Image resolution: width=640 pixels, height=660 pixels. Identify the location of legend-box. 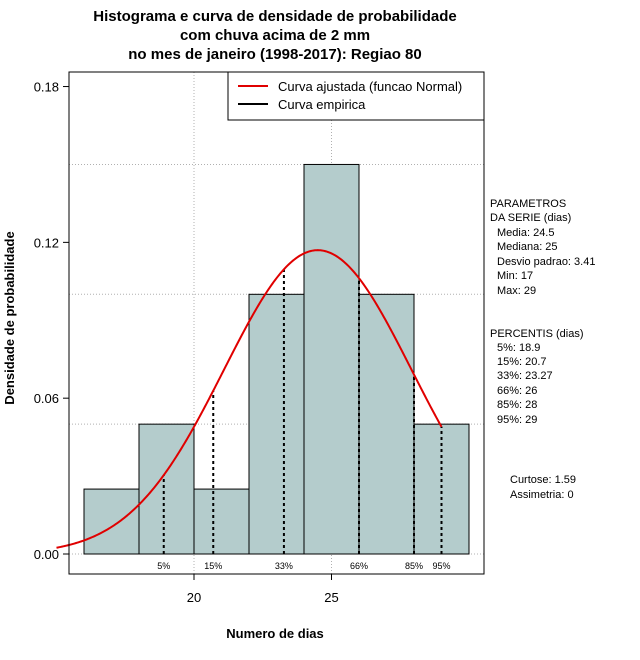
(356, 96).